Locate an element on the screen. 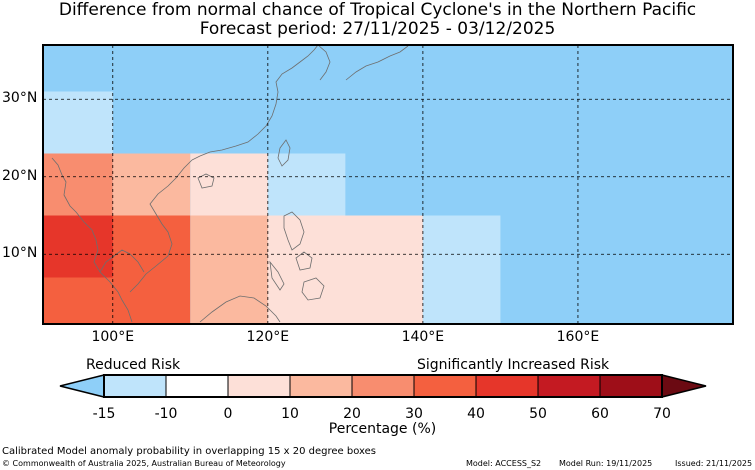  coast-gulf-thailand is located at coordinates (122, 261).